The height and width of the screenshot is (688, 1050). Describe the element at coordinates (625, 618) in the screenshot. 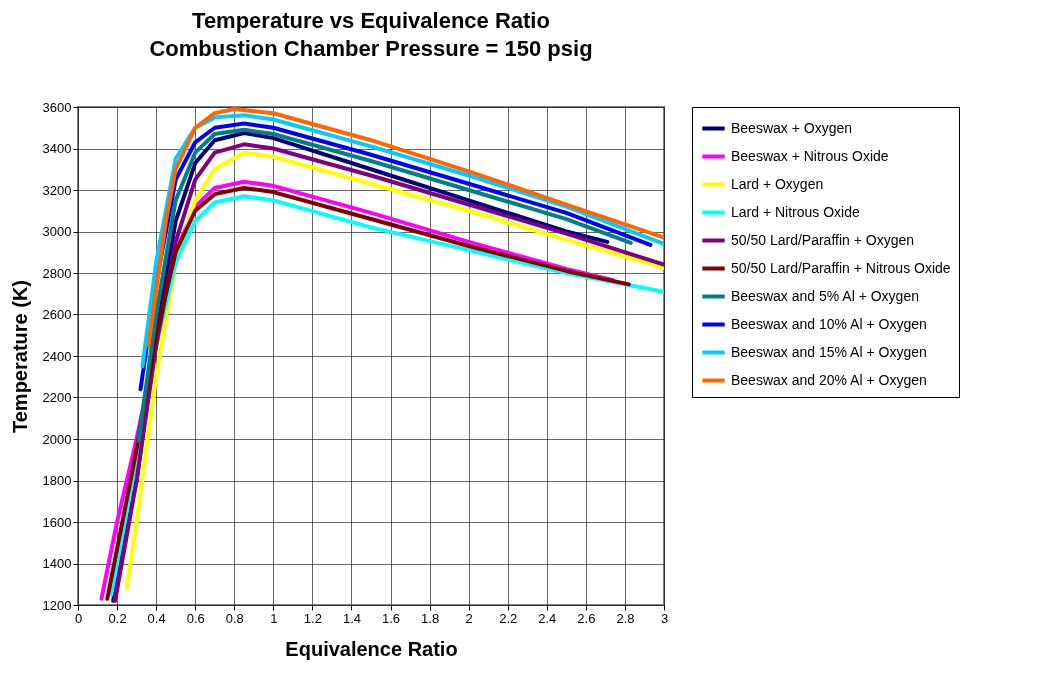

I see `x-tick-label: 2.8` at that location.